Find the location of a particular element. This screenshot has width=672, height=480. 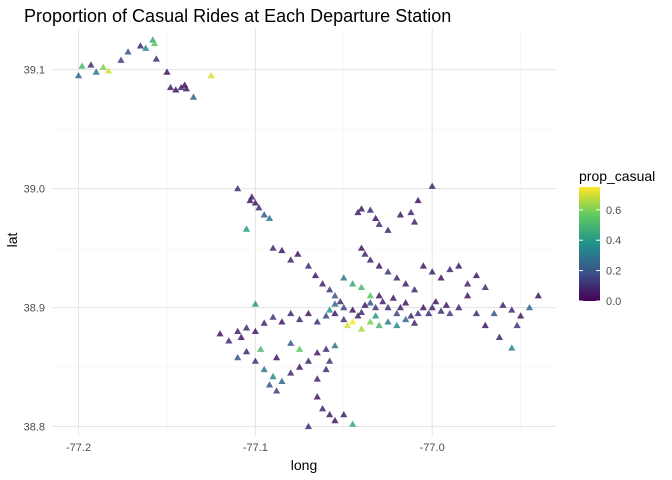

x-tick-label: -77.0 is located at coordinates (432, 448).